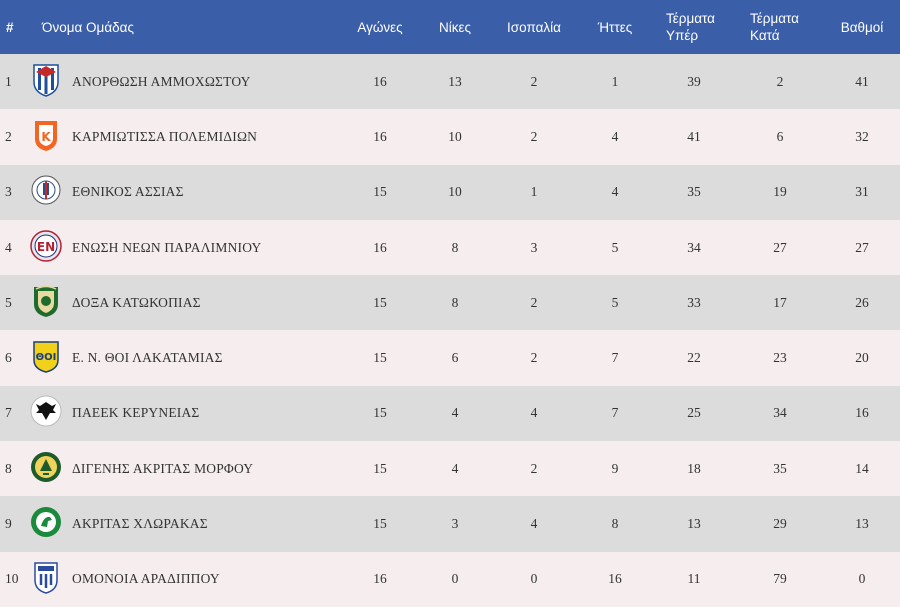  Describe the element at coordinates (694, 524) in the screenshot. I see `row-goals-for: 13` at that location.